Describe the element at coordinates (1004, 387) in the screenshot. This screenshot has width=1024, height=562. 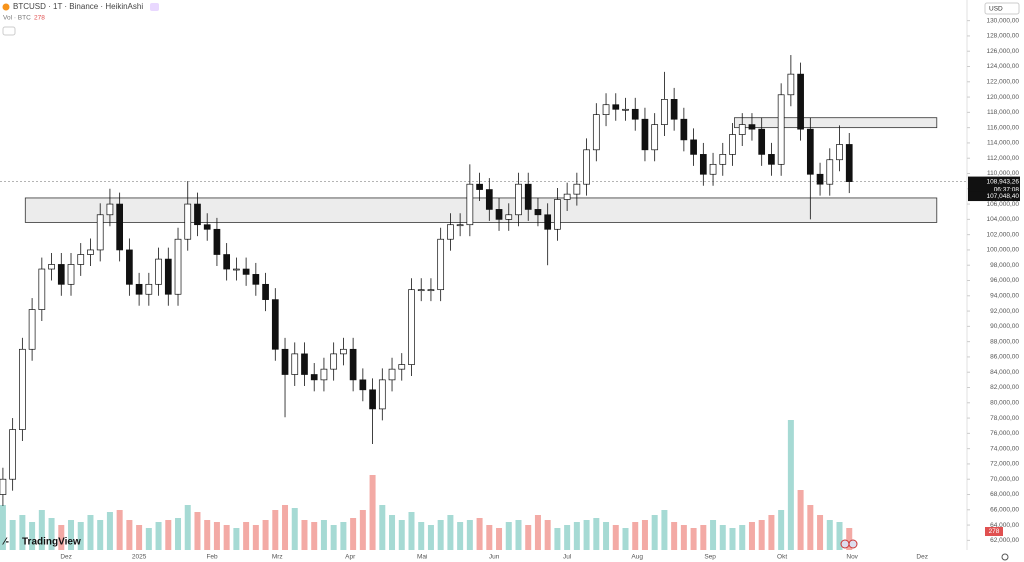
I see `y-tick-label: 82,000,00` at that location.